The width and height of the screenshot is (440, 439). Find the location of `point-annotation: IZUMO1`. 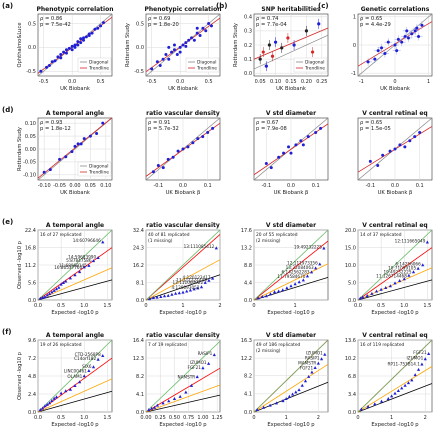

point-annotation: IZUMO1 is located at coordinates (314, 353).